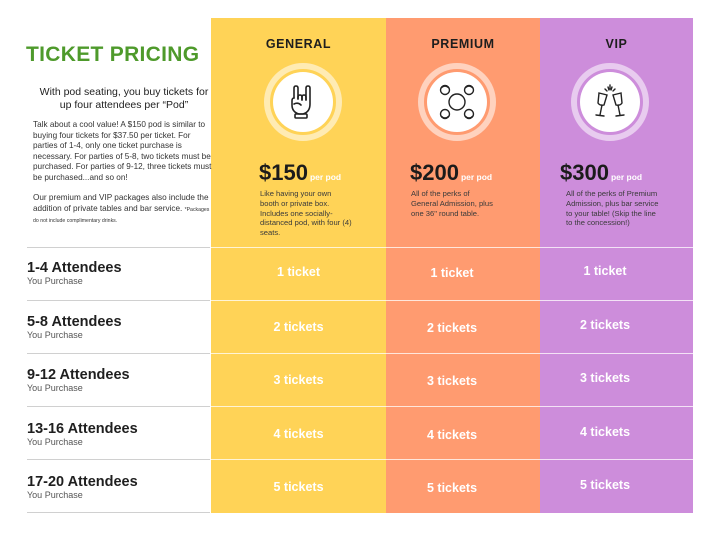 The image size is (720, 533). I want to click on price-general-value: $150, so click(283, 172).